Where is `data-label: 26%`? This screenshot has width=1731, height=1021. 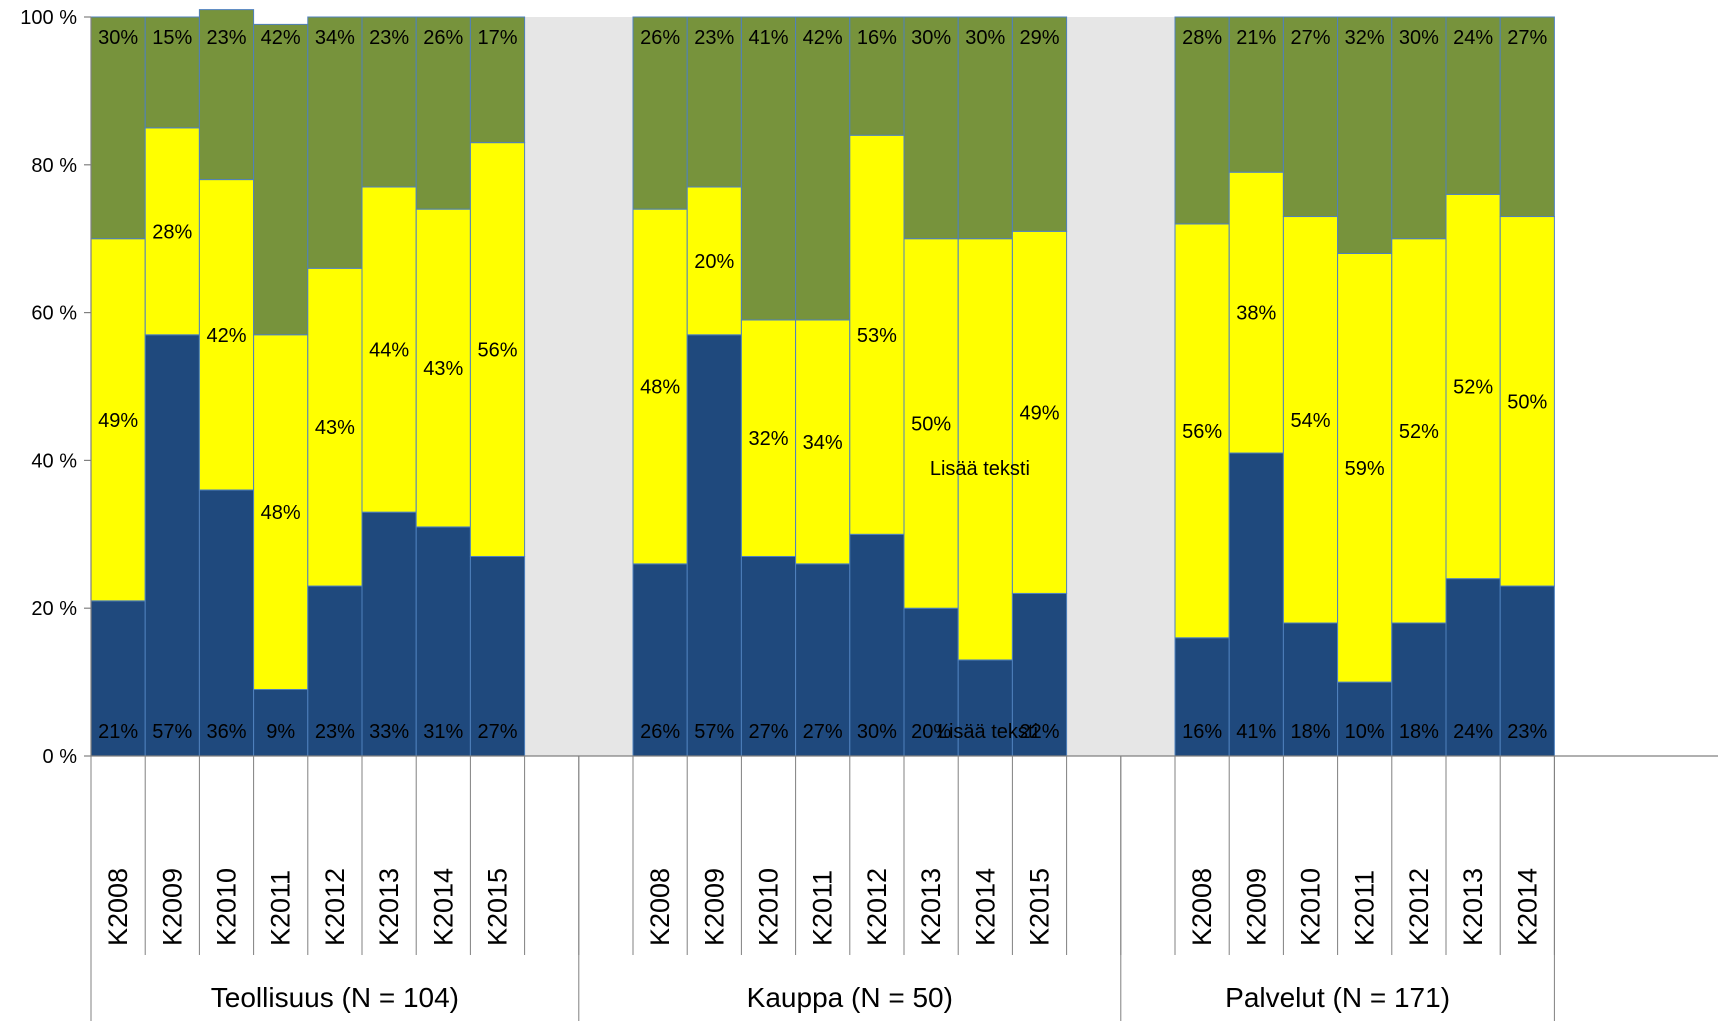
data-label: 26% is located at coordinates (660, 38).